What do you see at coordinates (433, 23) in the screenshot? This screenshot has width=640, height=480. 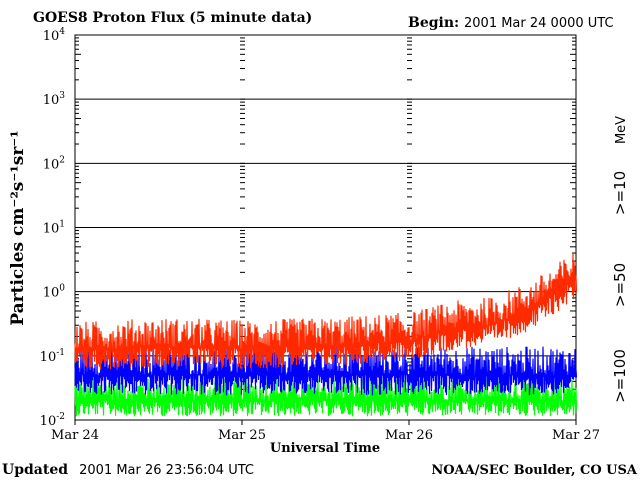 I see `begin-label: Begin:` at bounding box center [433, 23].